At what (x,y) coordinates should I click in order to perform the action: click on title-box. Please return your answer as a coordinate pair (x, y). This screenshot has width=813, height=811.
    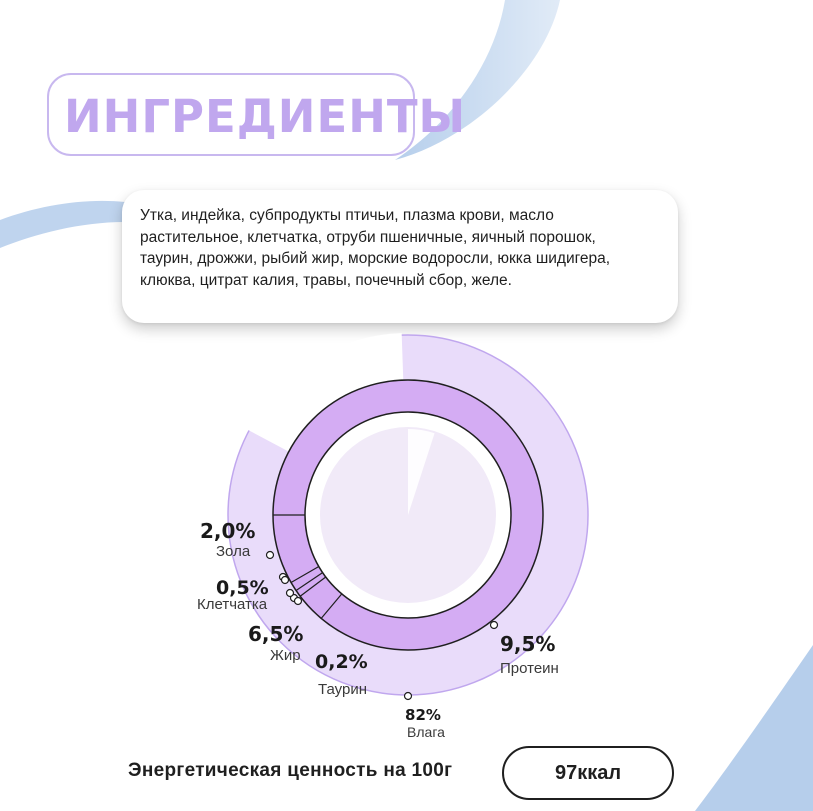
    Looking at the image, I should click on (231, 114).